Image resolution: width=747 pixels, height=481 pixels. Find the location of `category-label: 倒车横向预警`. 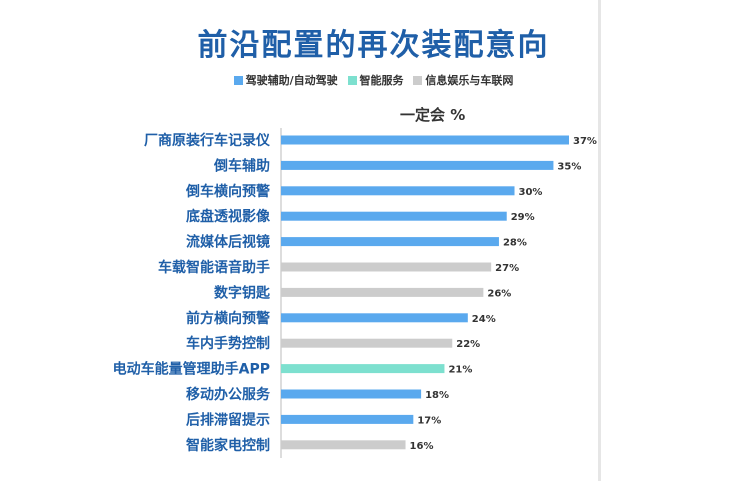

category-label: 倒车横向预警 is located at coordinates (227, 191).